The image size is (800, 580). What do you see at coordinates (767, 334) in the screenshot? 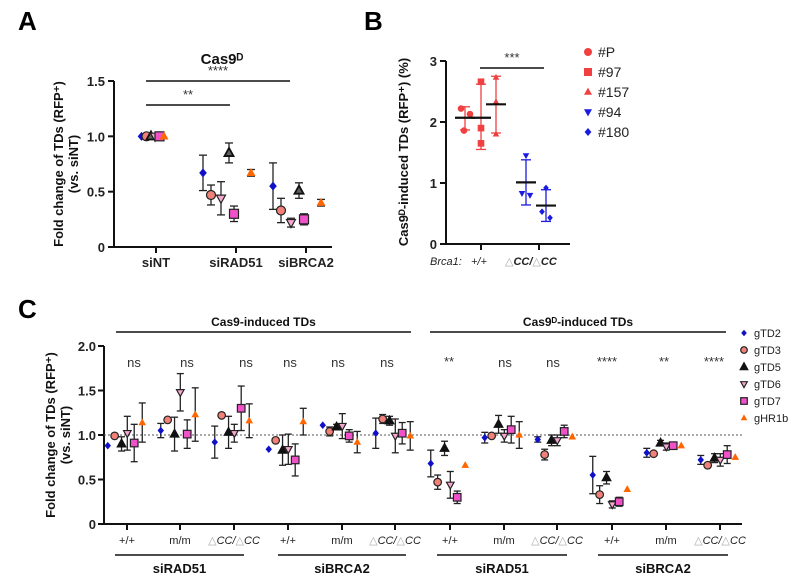
I see `legend-label: gTD2` at bounding box center [767, 334].